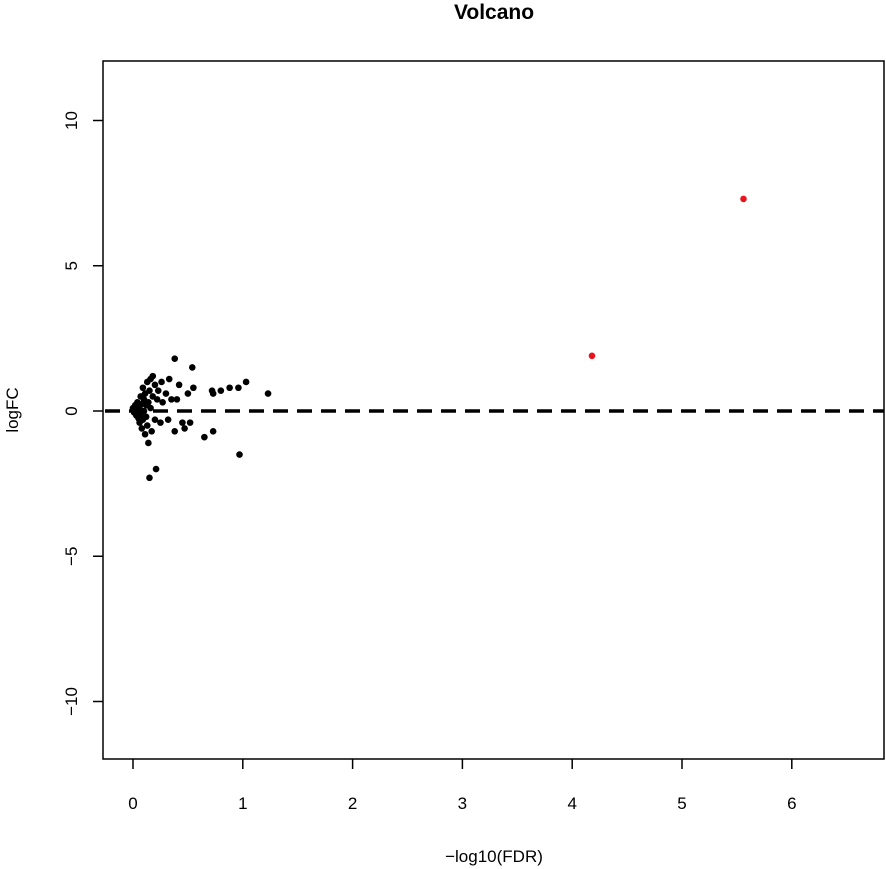 The image size is (886, 869). Describe the element at coordinates (71, 556) in the screenshot. I see `y-tick-label: −5` at that location.